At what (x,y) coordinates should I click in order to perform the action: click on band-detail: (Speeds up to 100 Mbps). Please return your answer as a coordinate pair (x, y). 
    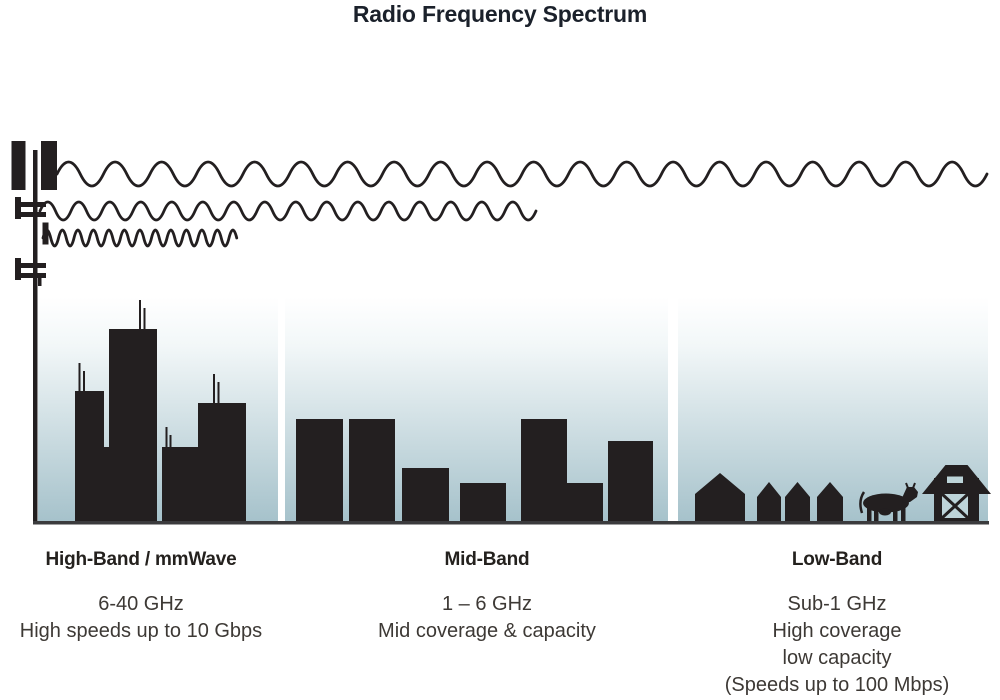
    Looking at the image, I should click on (837, 685).